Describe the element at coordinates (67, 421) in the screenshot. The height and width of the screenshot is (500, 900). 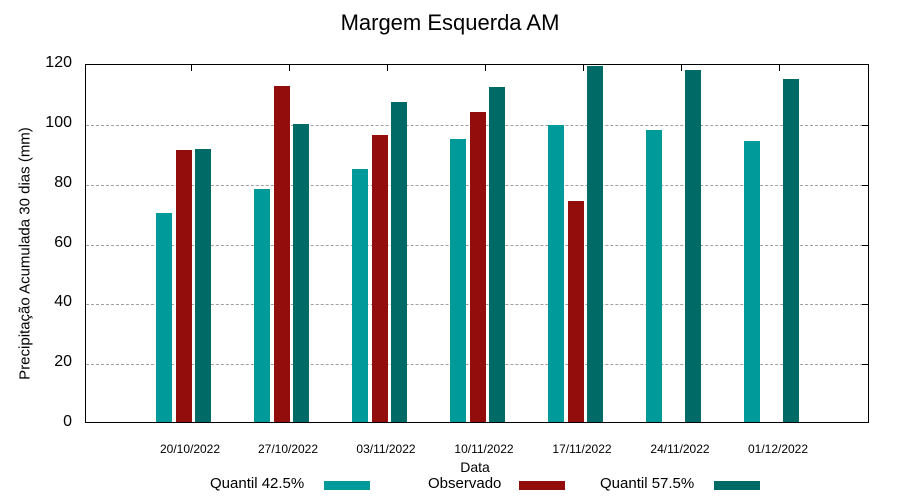
I see `y-tick-label: 0` at that location.